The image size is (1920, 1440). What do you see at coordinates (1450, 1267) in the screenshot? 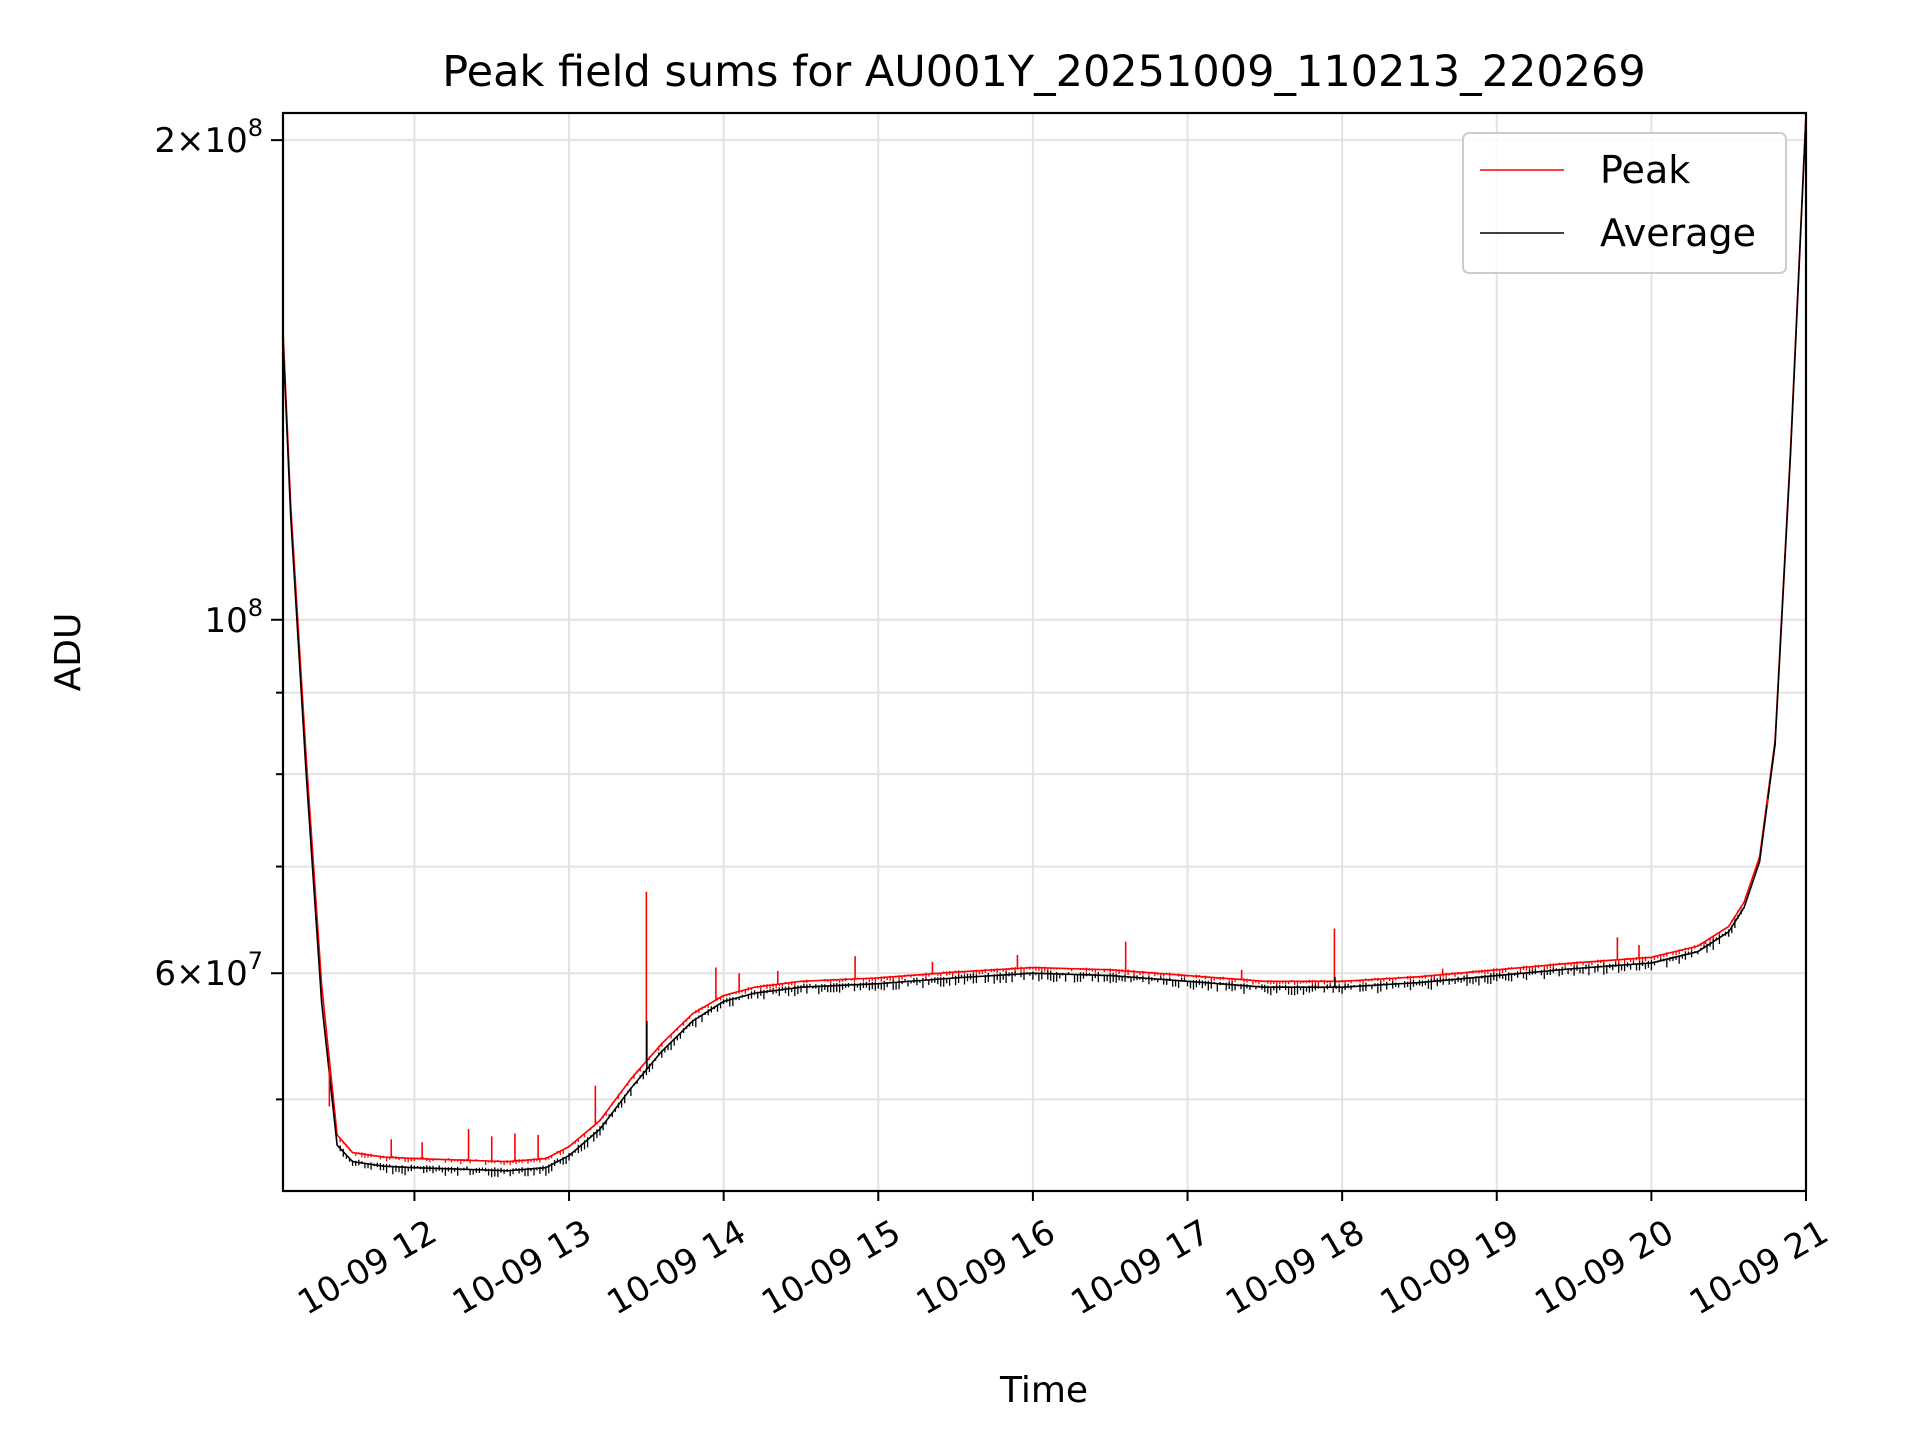
I see `x-tick-label: 10-09 19` at bounding box center [1450, 1267].